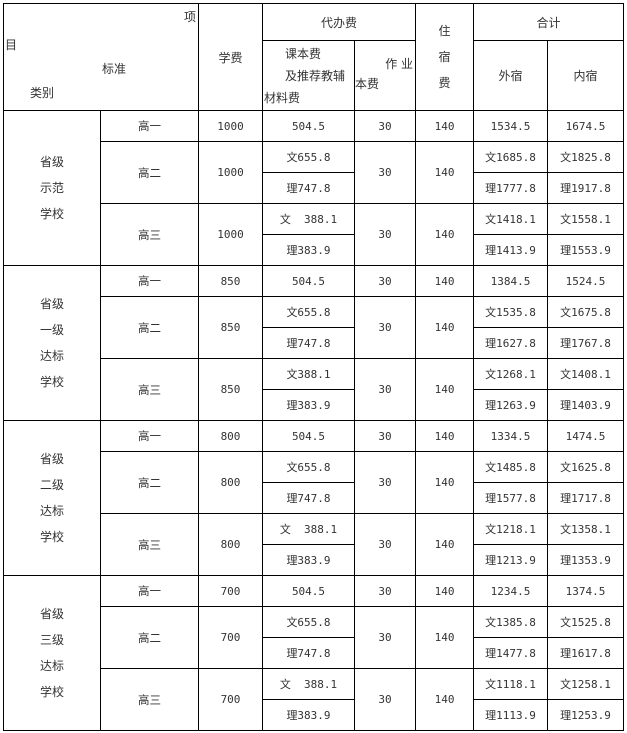 The image size is (627, 733). I want to click on diagonal-header-cell: 项 目 标准 类别, so click(101, 57).